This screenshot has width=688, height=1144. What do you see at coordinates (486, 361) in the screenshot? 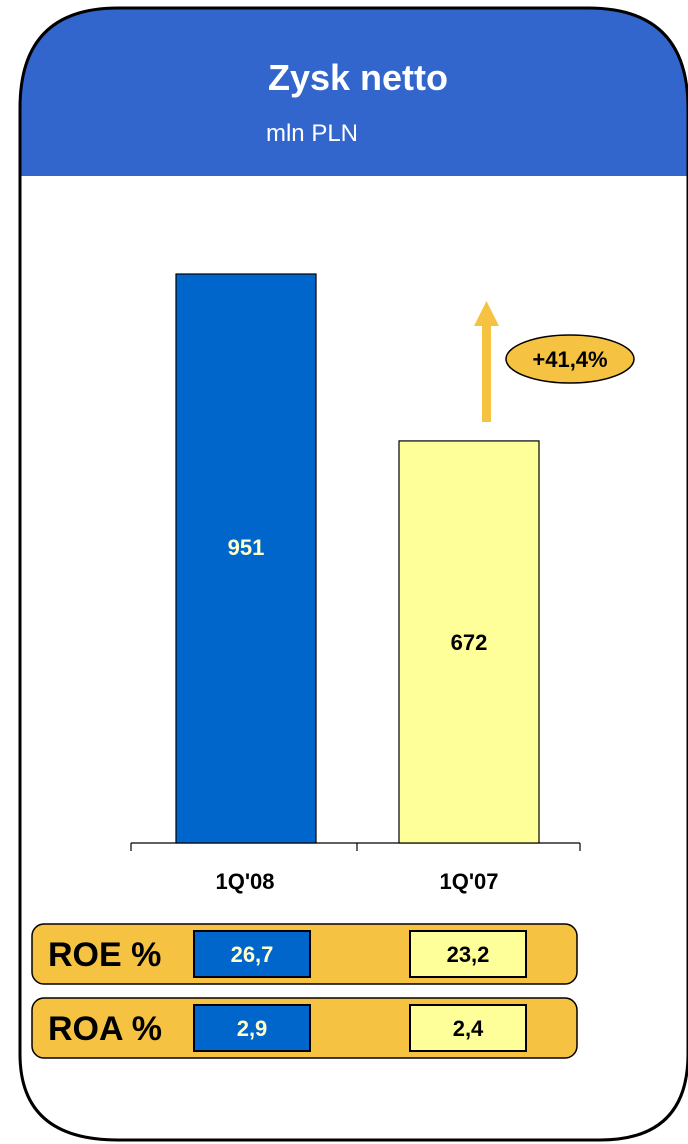
I see `growth-arrow-icon` at bounding box center [486, 361].